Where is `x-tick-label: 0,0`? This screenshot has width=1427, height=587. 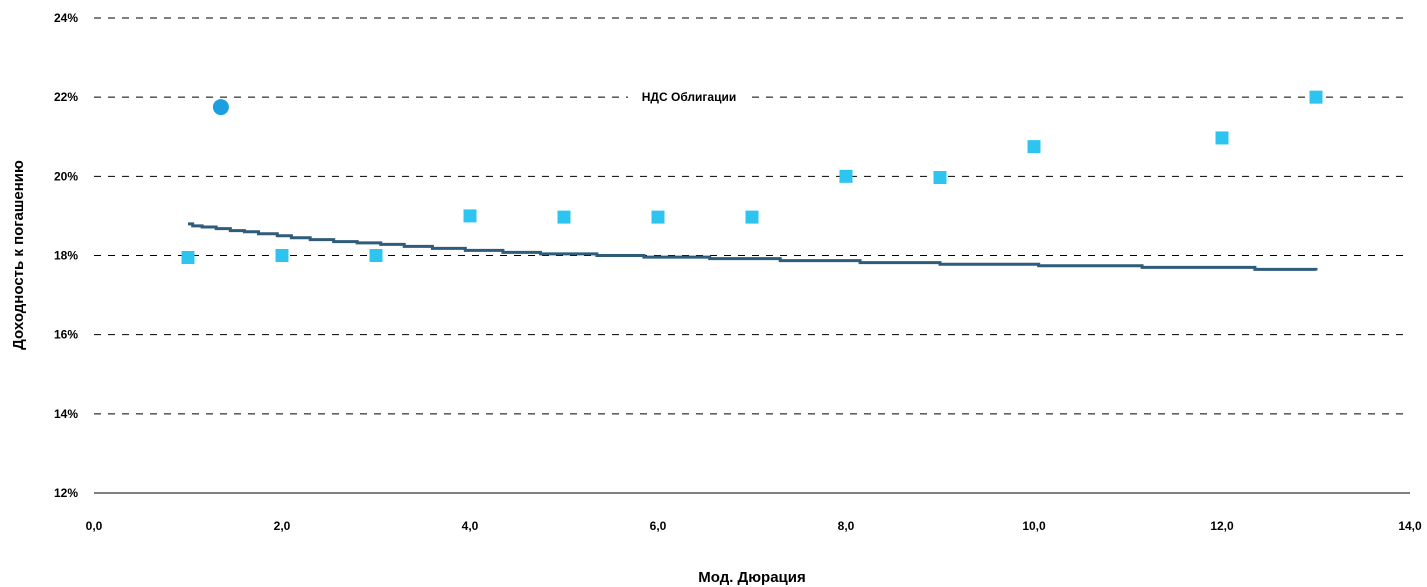
x-tick-label: 0,0 is located at coordinates (94, 526).